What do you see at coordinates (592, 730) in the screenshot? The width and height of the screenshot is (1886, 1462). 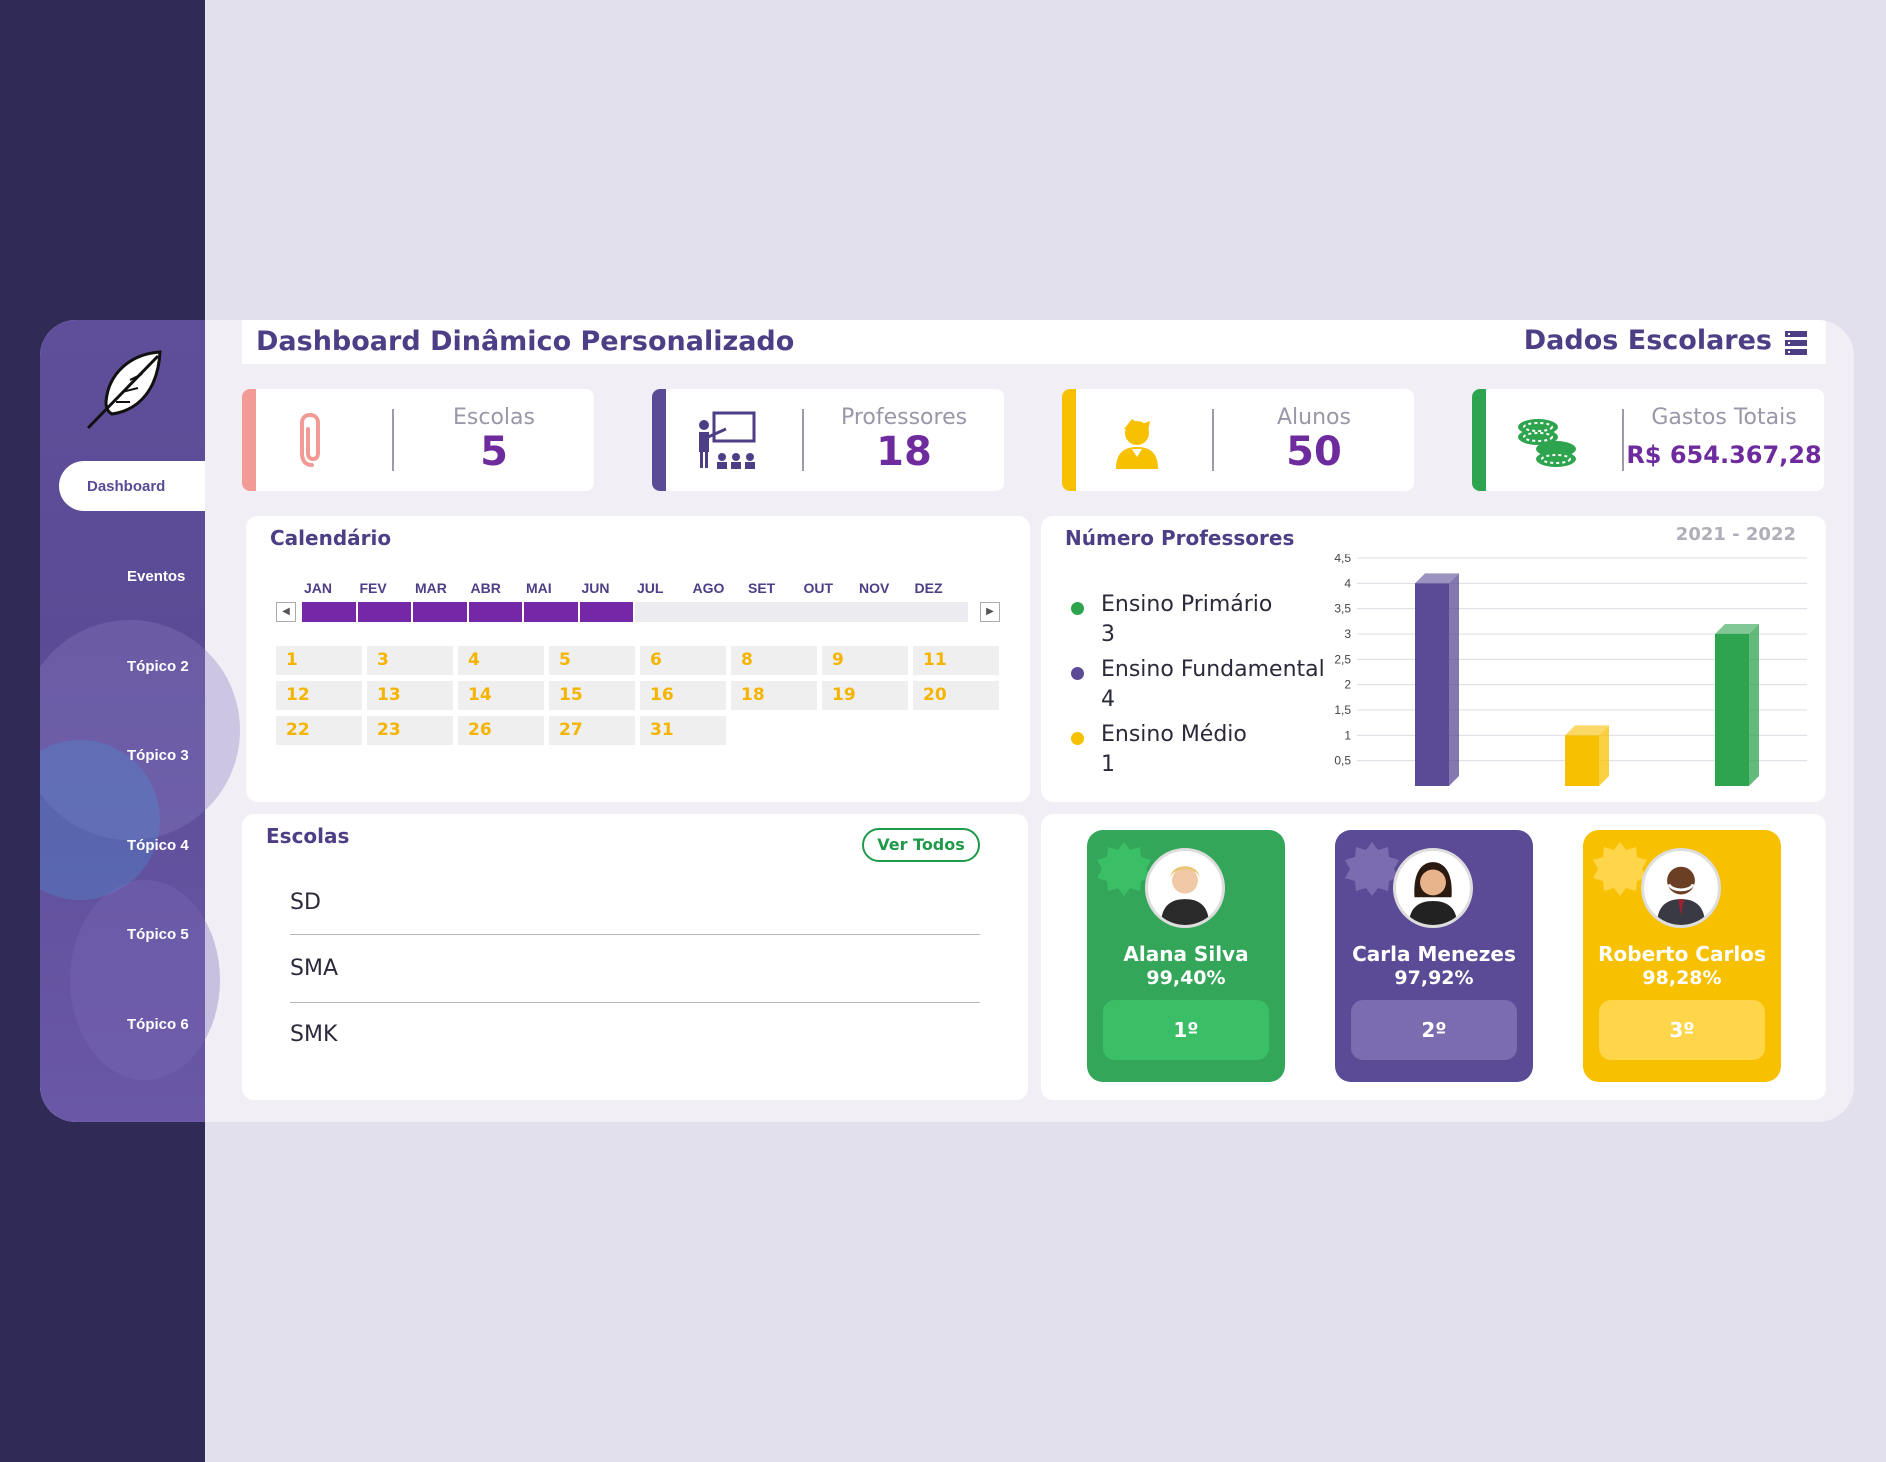 I see `calendar-day: 27` at bounding box center [592, 730].